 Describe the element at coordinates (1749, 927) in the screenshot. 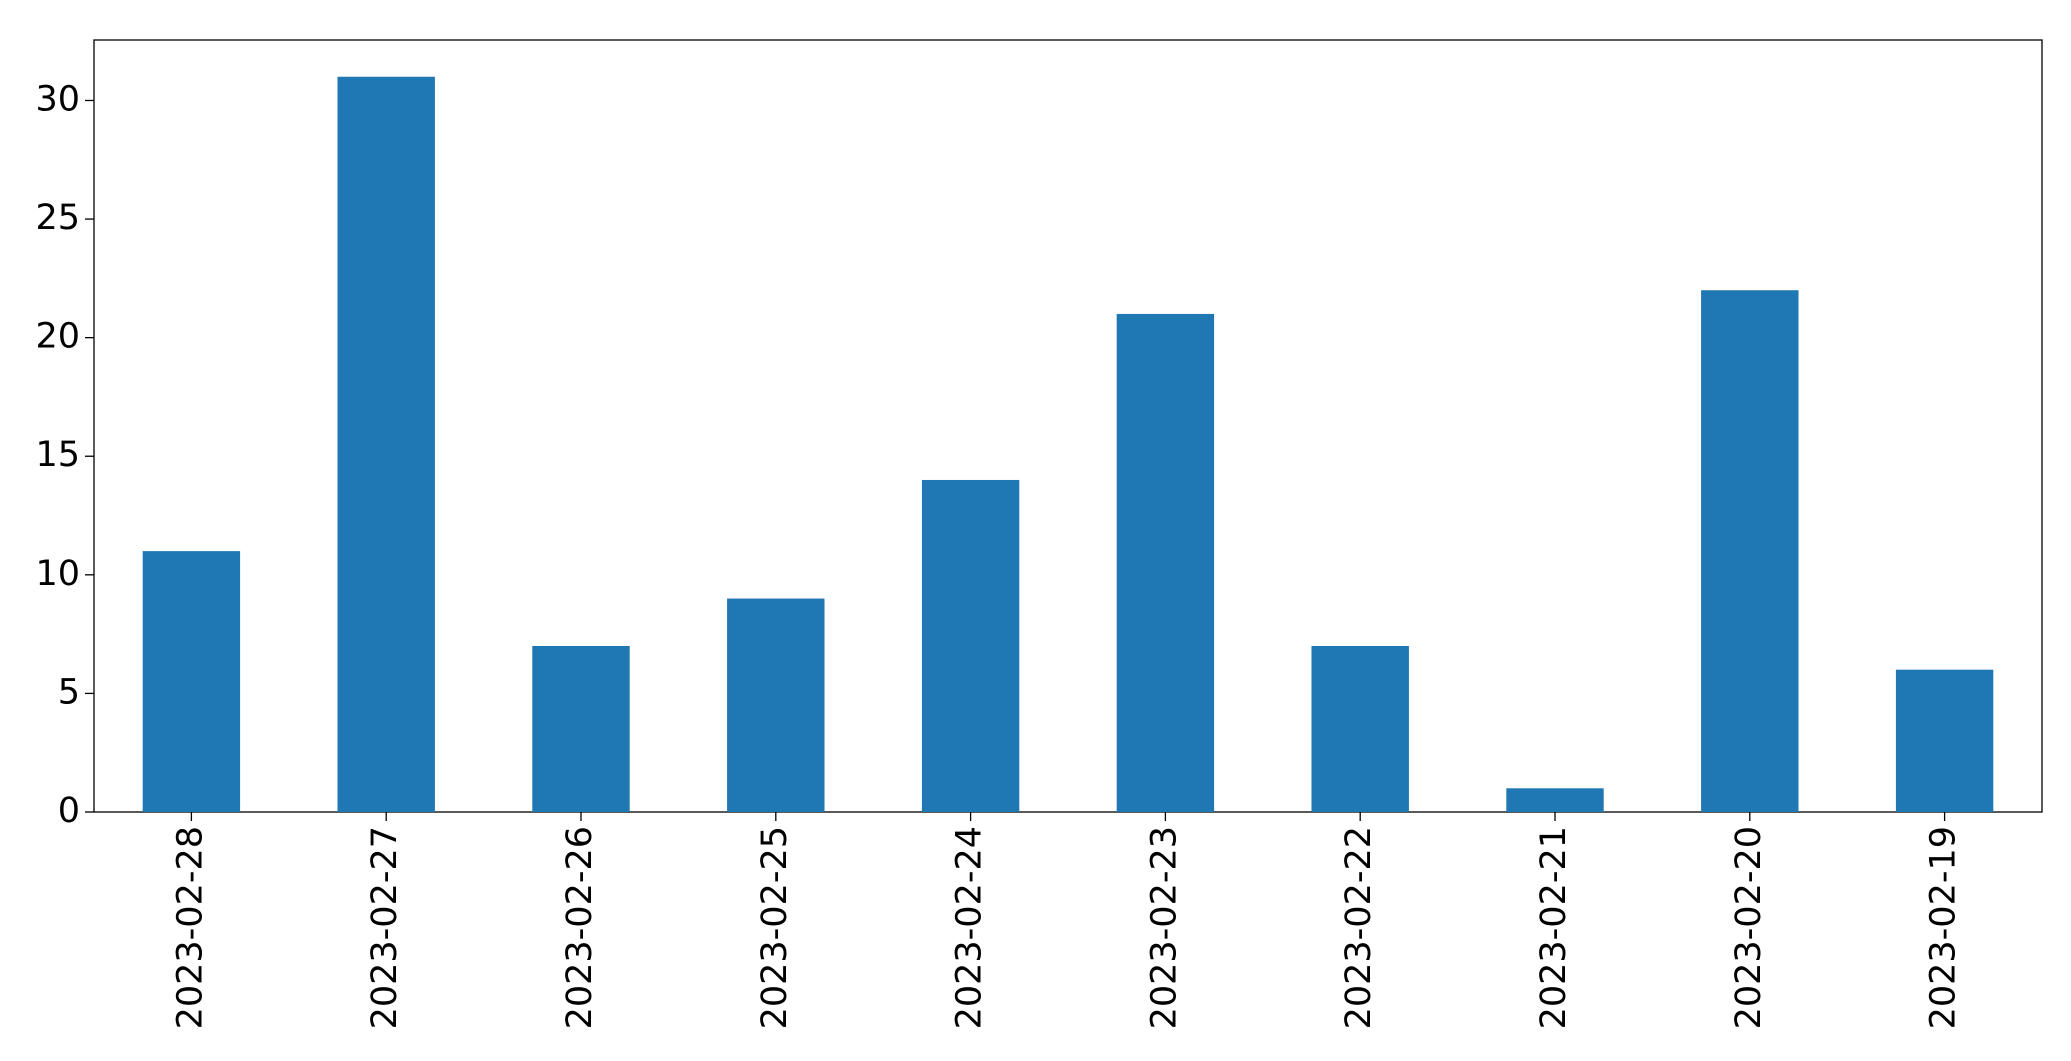

I see `x-tick-label: 2023-02-20` at that location.